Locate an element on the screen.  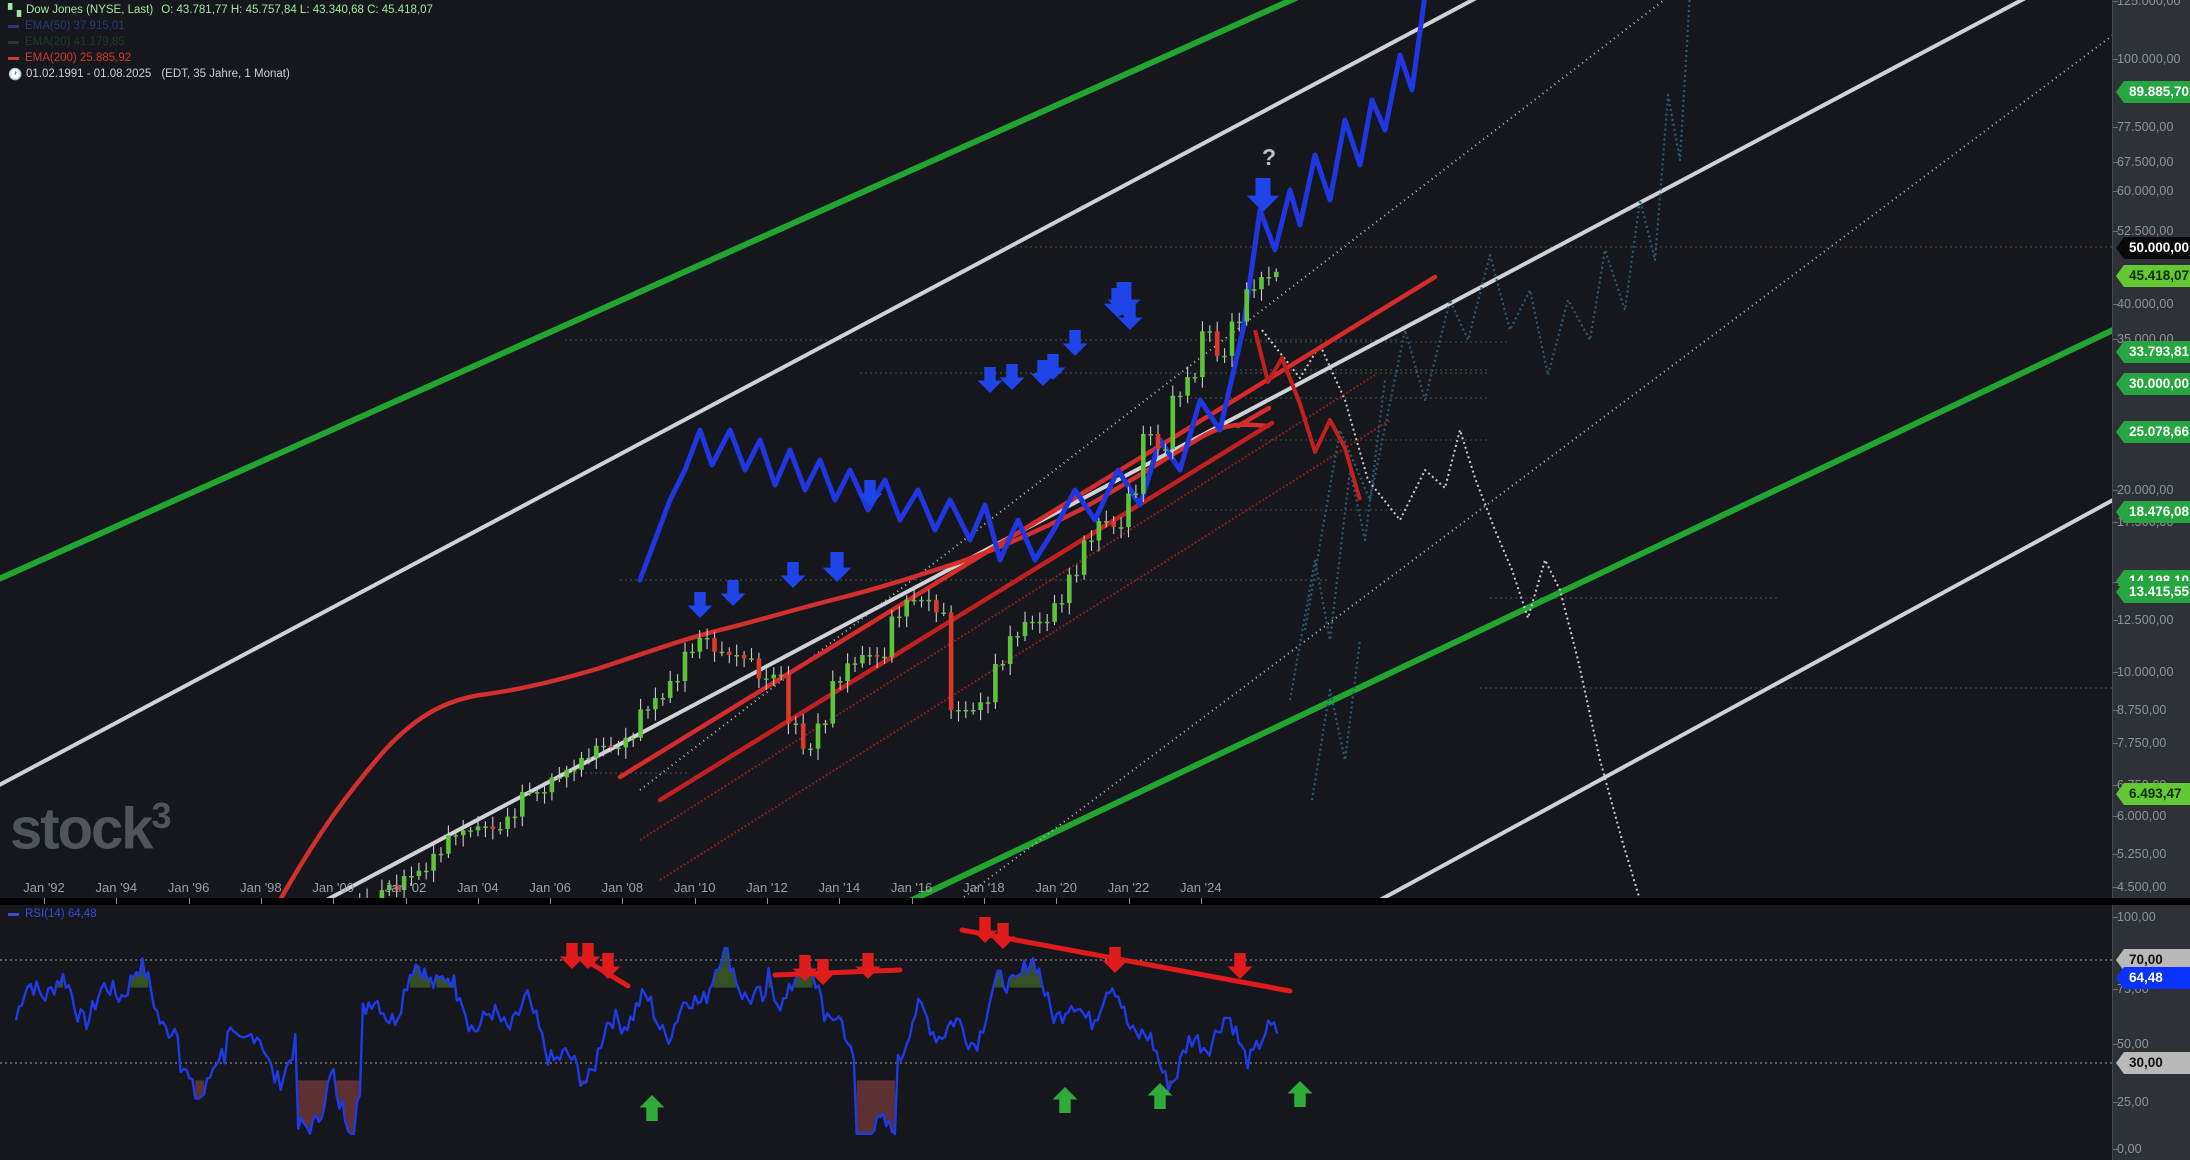
rsi-divergence-lines is located at coordinates (938, 960).